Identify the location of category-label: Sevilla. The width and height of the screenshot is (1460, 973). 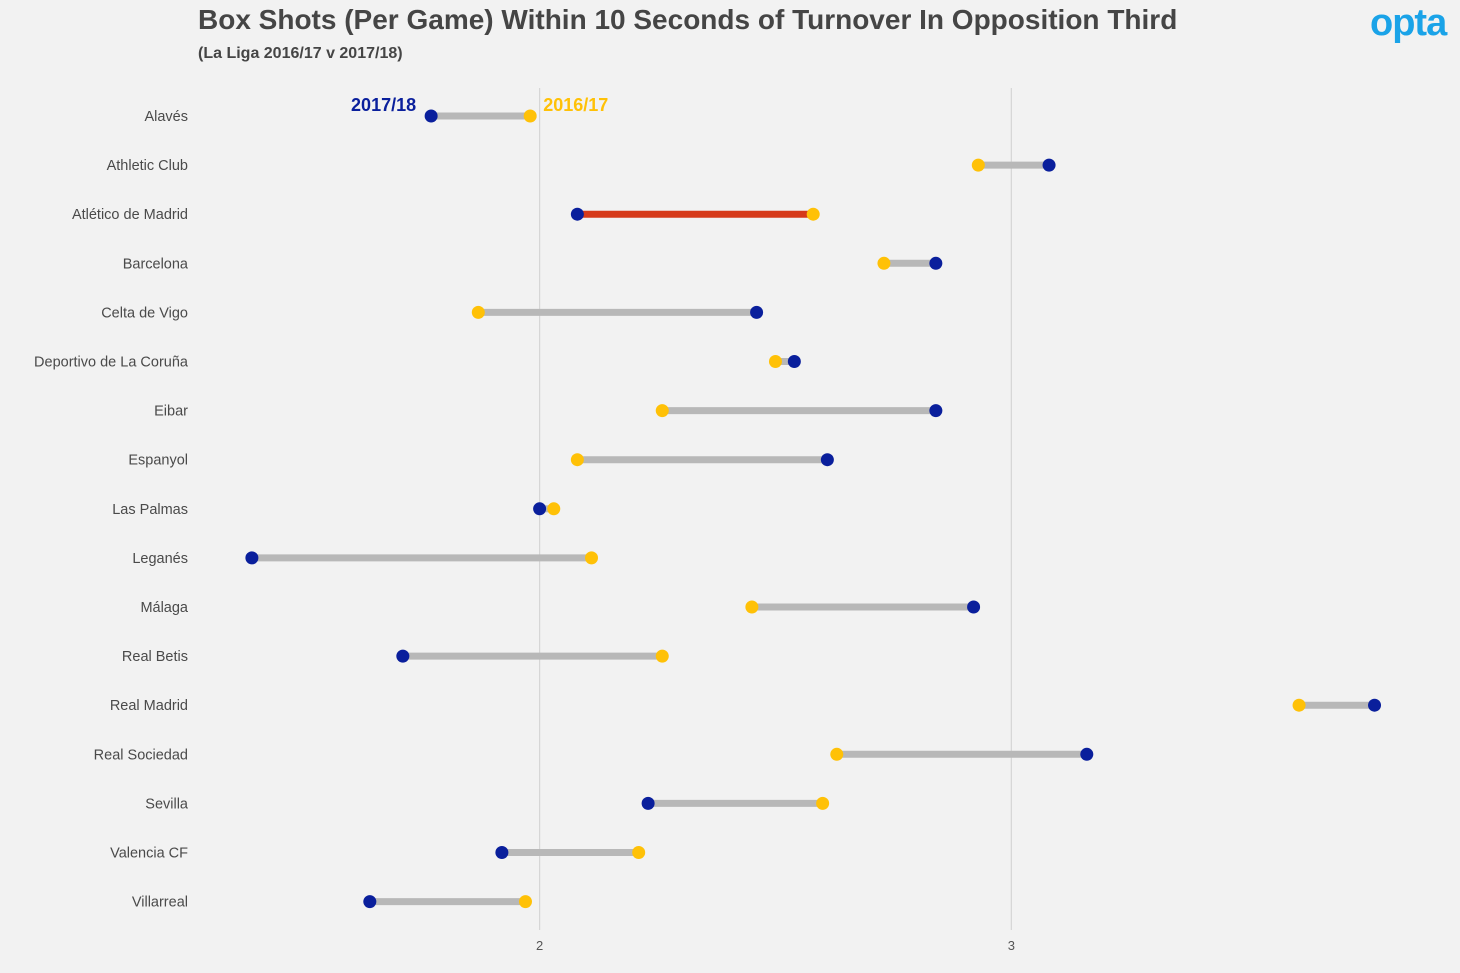
(167, 804).